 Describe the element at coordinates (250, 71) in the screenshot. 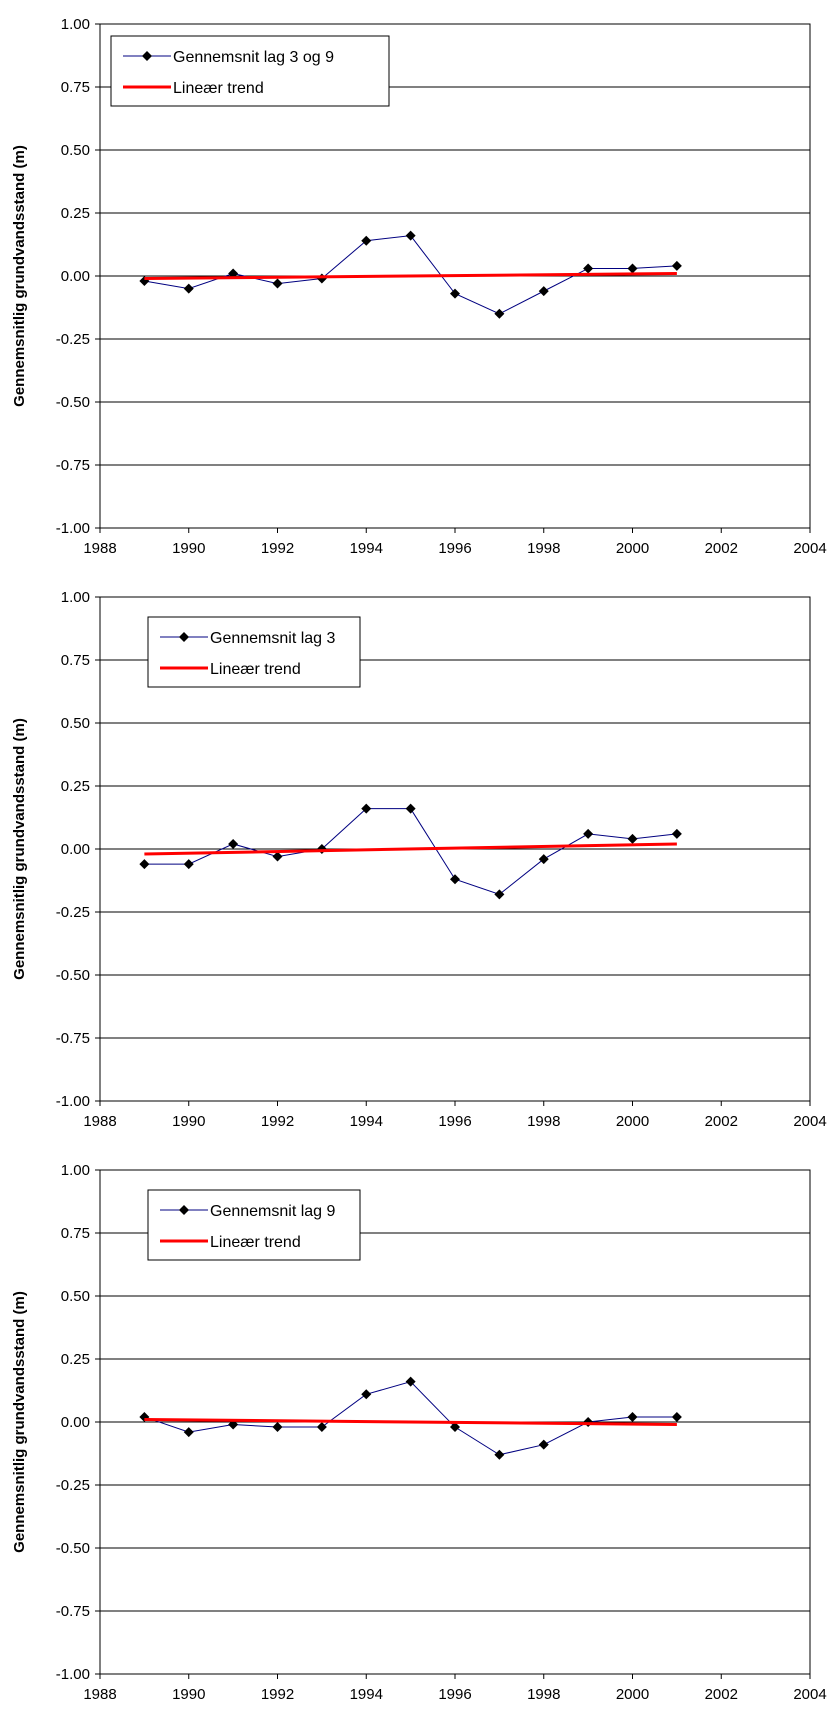

I see `legend-box` at that location.